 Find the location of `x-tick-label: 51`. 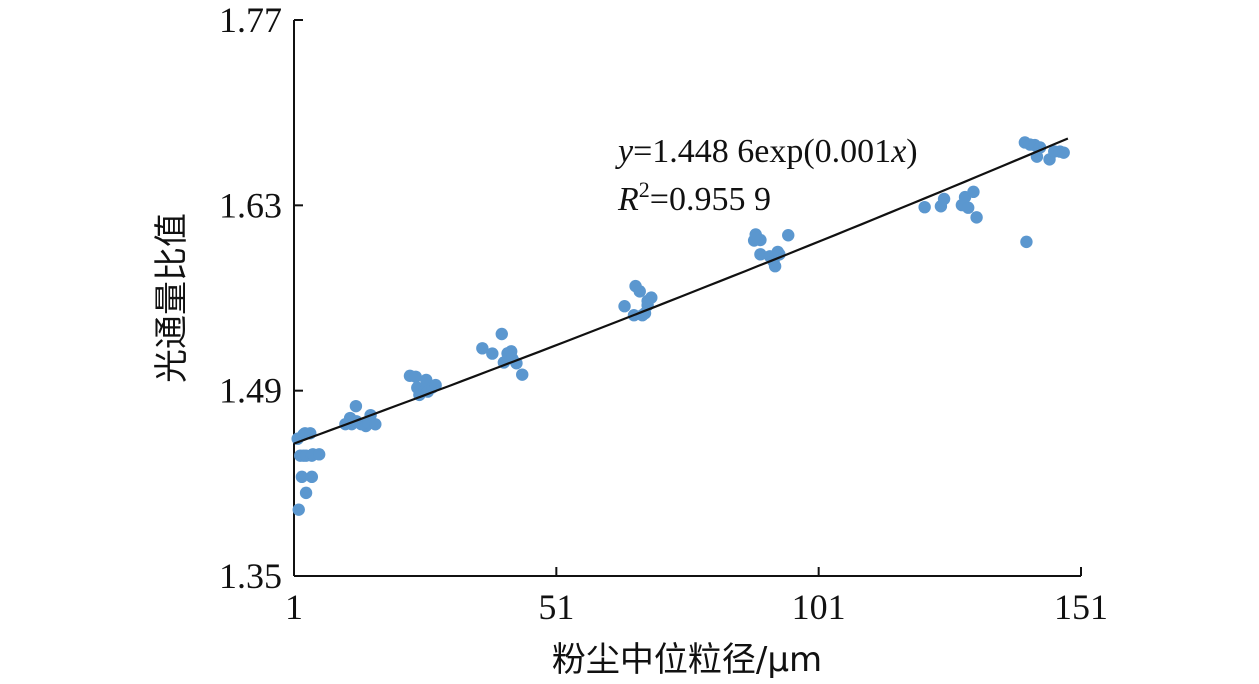

x-tick-label: 51 is located at coordinates (556, 607).